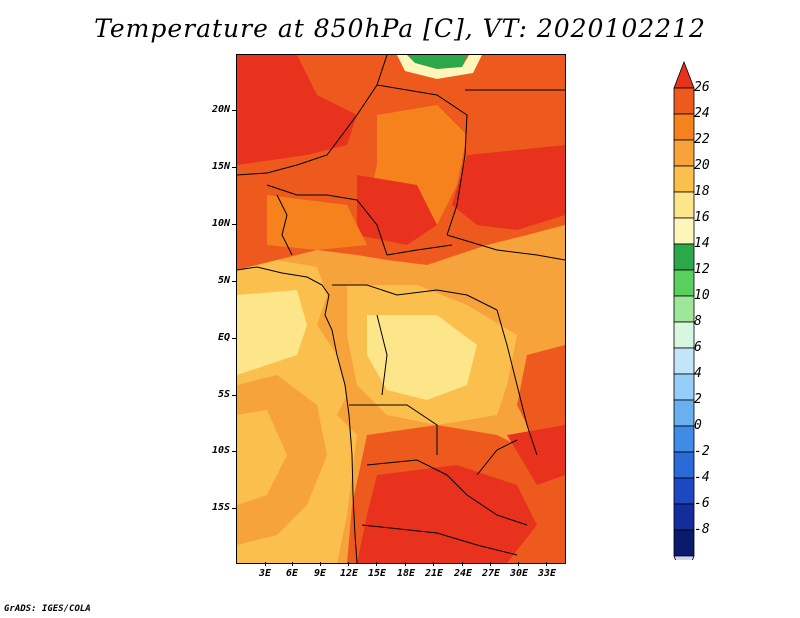 Image resolution: width=800 pixels, height=618 pixels. I want to click on colorbar-label: 10, so click(702, 295).